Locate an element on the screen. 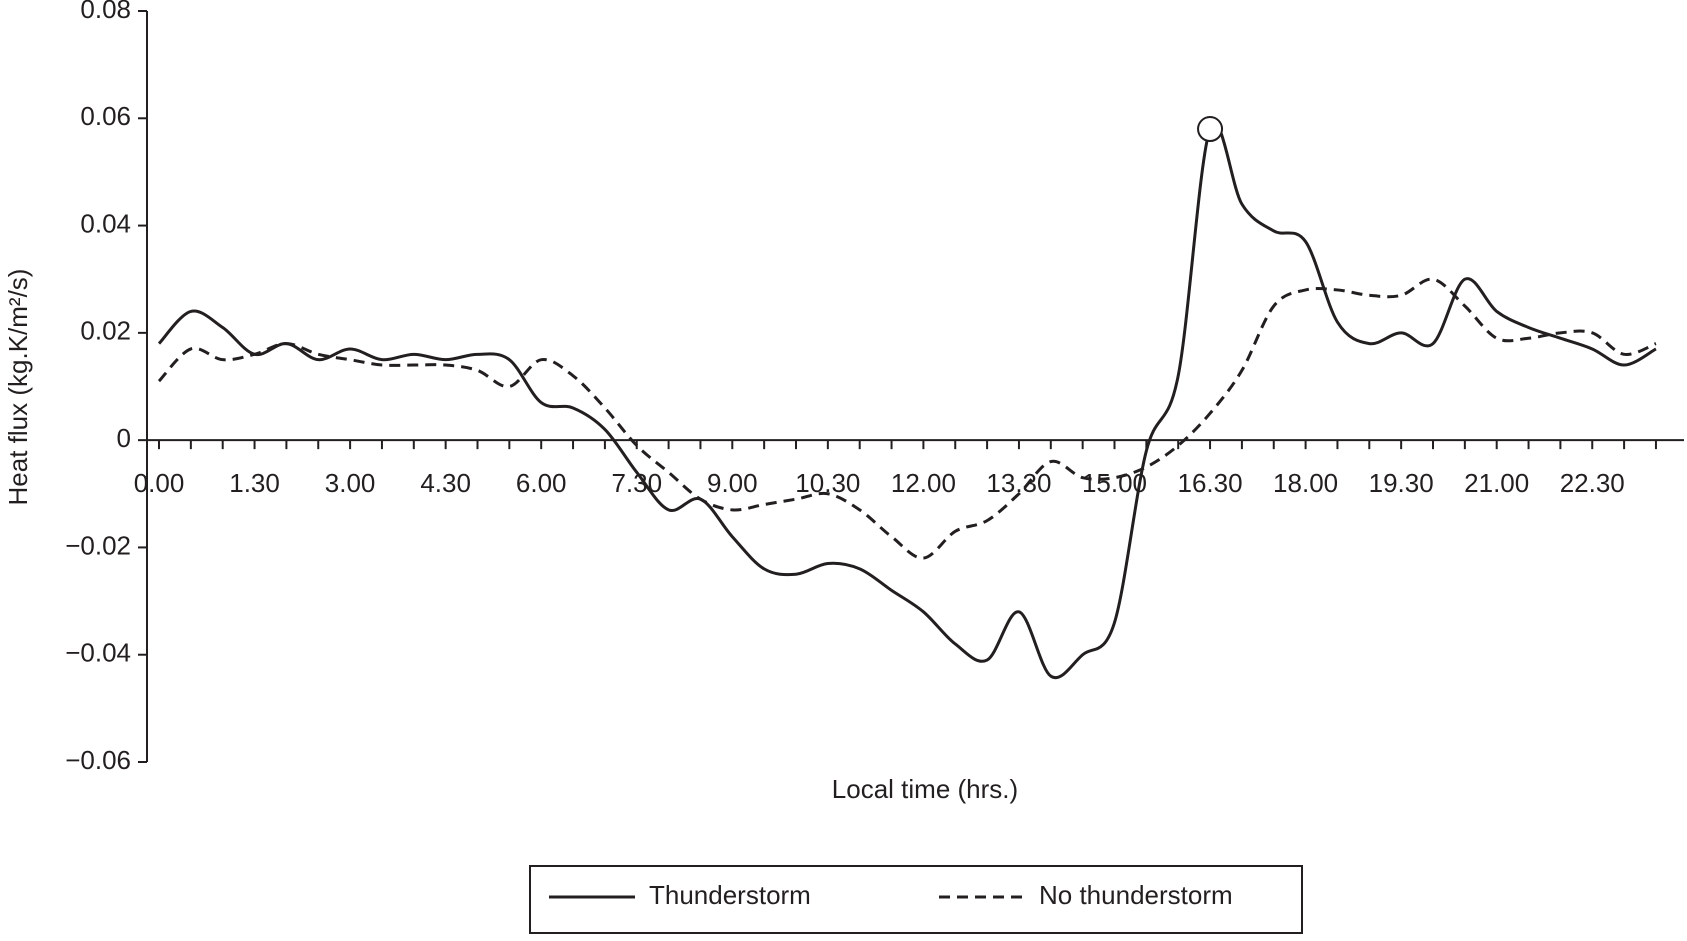 This screenshot has width=1687, height=941. legend-label: Thunderstorm is located at coordinates (730, 895).